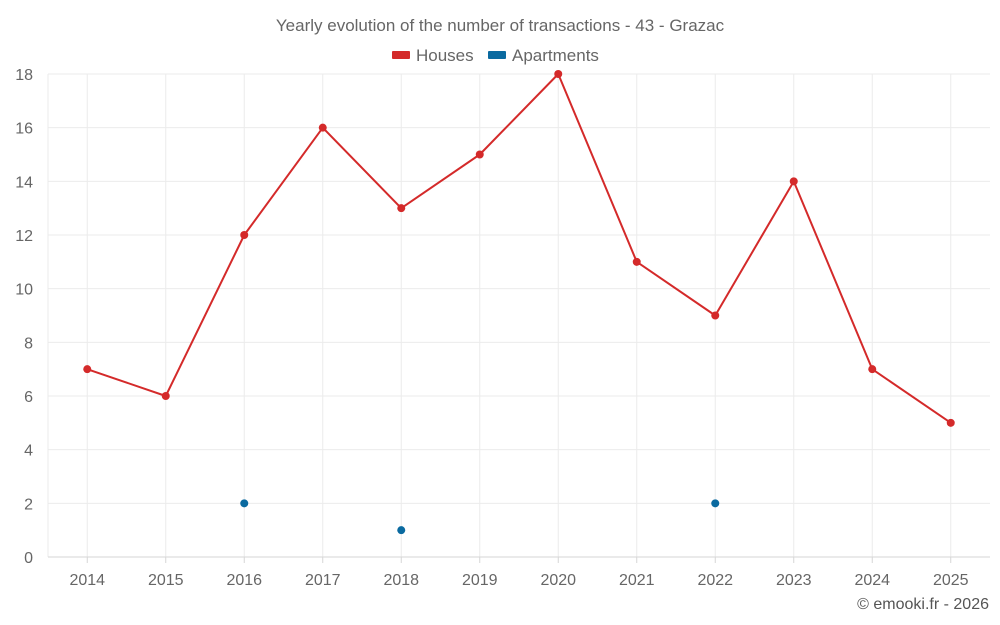 This screenshot has height=625, width=1000. Describe the element at coordinates (244, 503) in the screenshot. I see `point-apartments-2016` at that location.